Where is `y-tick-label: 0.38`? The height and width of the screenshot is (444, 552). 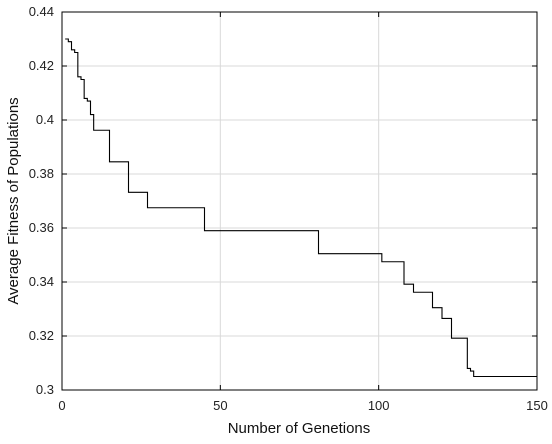
y-tick-label: 0.38 is located at coordinates (41, 173).